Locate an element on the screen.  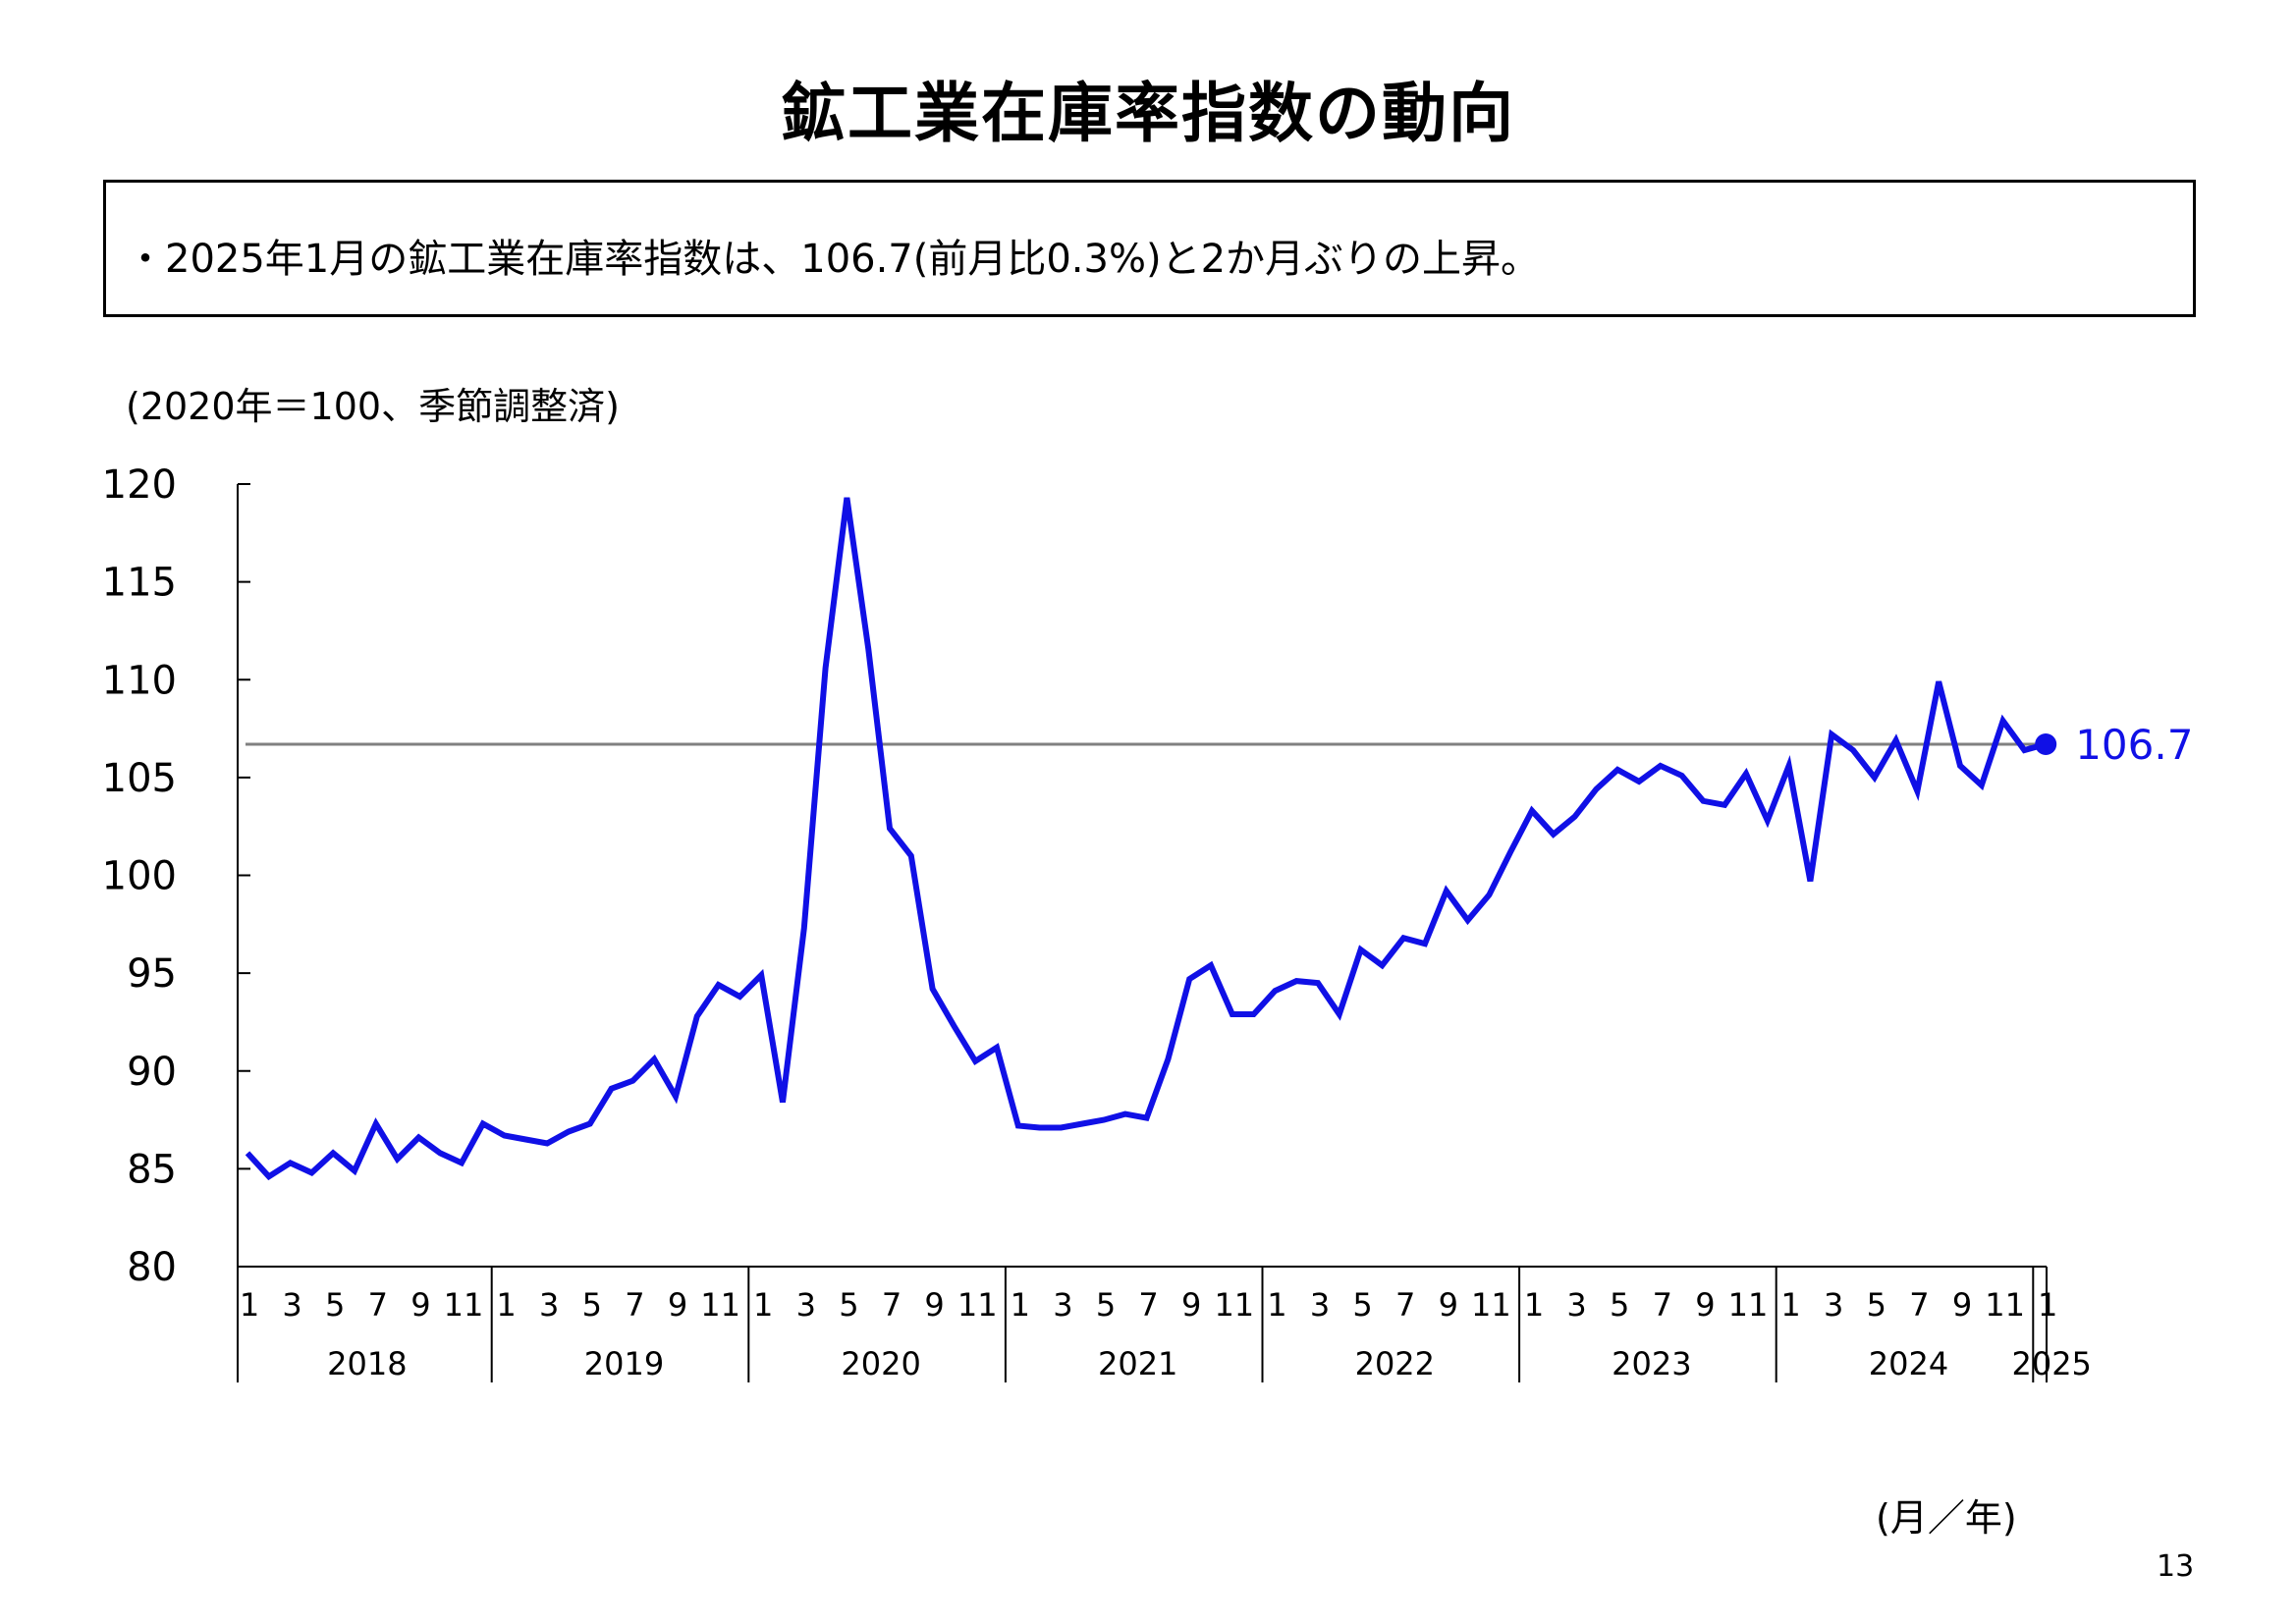
y-tick-label: 120 is located at coordinates (139, 485).